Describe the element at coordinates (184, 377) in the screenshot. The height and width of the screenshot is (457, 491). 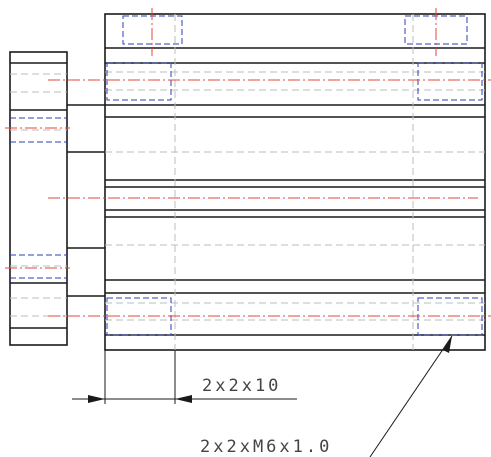
I see `counterbore-dimension: 2x2x10` at that location.